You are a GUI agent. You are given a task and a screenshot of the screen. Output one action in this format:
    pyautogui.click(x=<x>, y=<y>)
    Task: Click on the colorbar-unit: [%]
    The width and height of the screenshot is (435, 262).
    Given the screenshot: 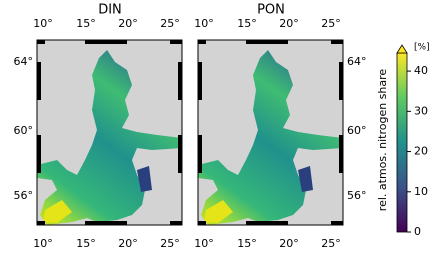 What is the action you would take?
    pyautogui.click(x=422, y=48)
    